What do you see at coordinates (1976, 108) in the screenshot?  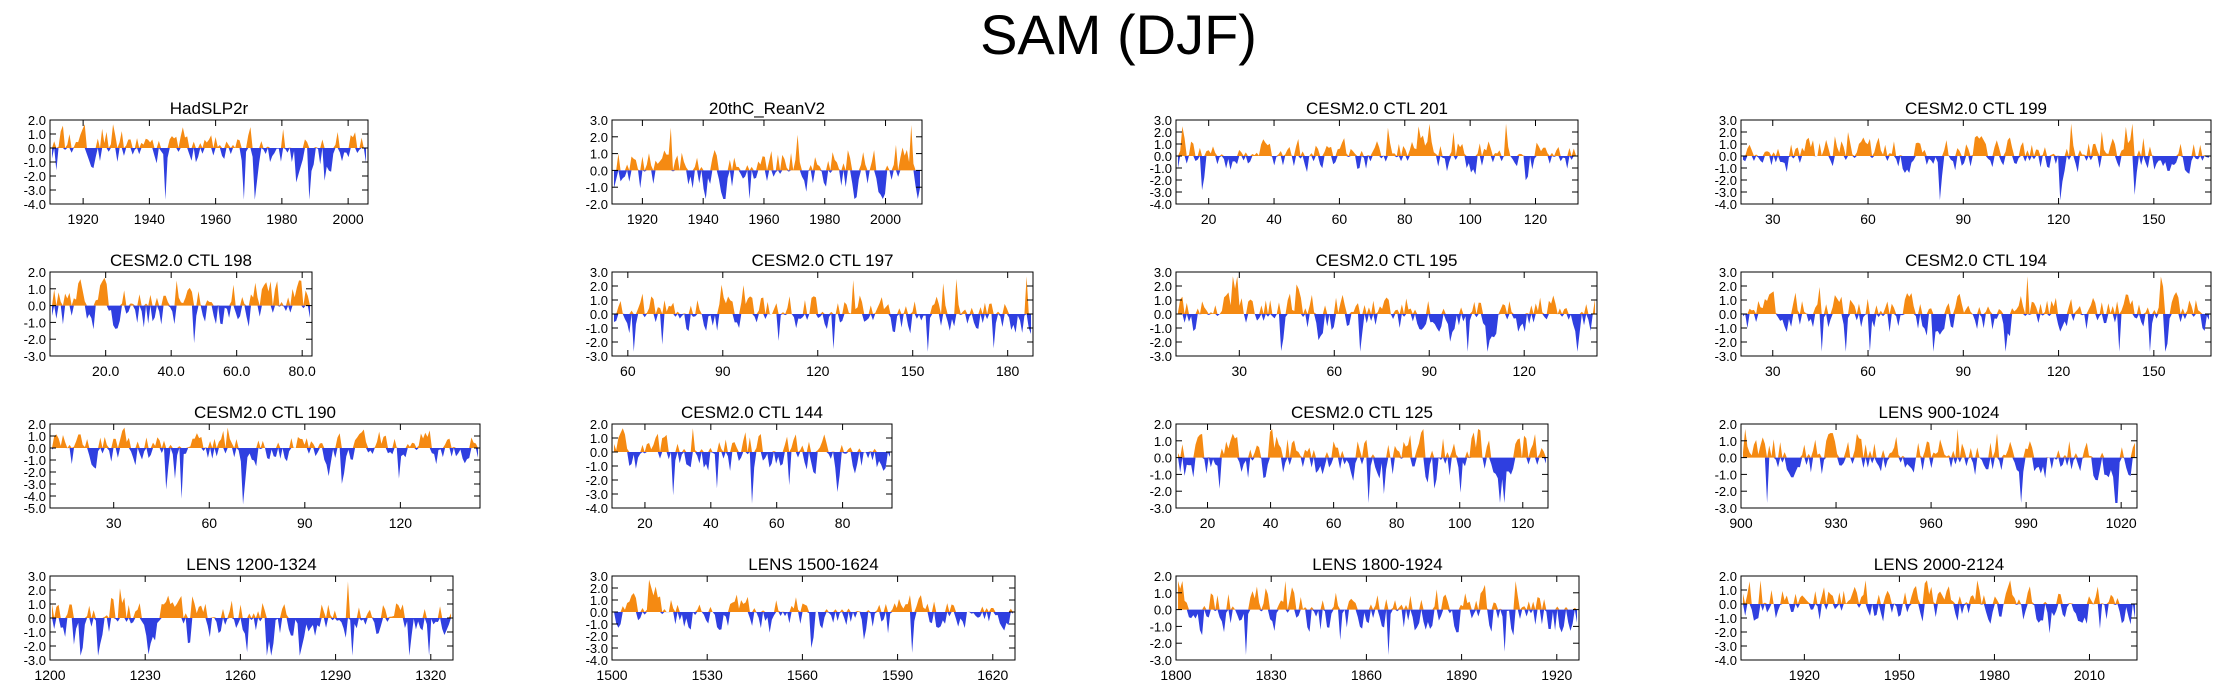 I see `panel-title: CESM2.0 CTL 199` at bounding box center [1976, 108].